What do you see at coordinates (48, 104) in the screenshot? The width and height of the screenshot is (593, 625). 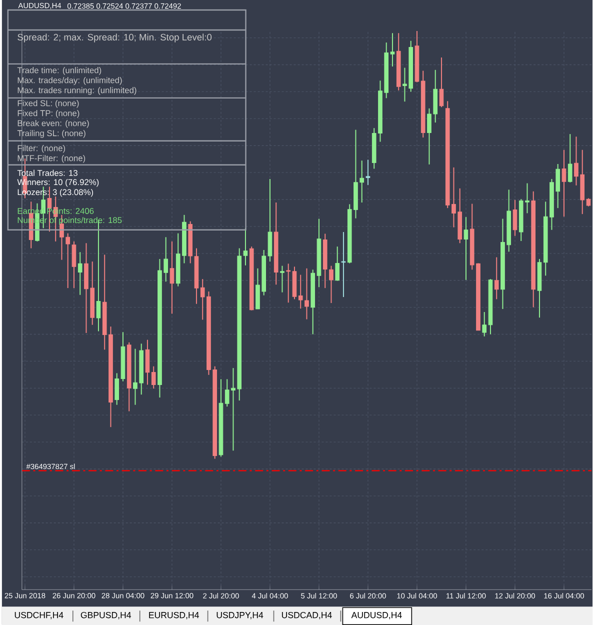 I see `annotation: Fixed SL: (none)` at bounding box center [48, 104].